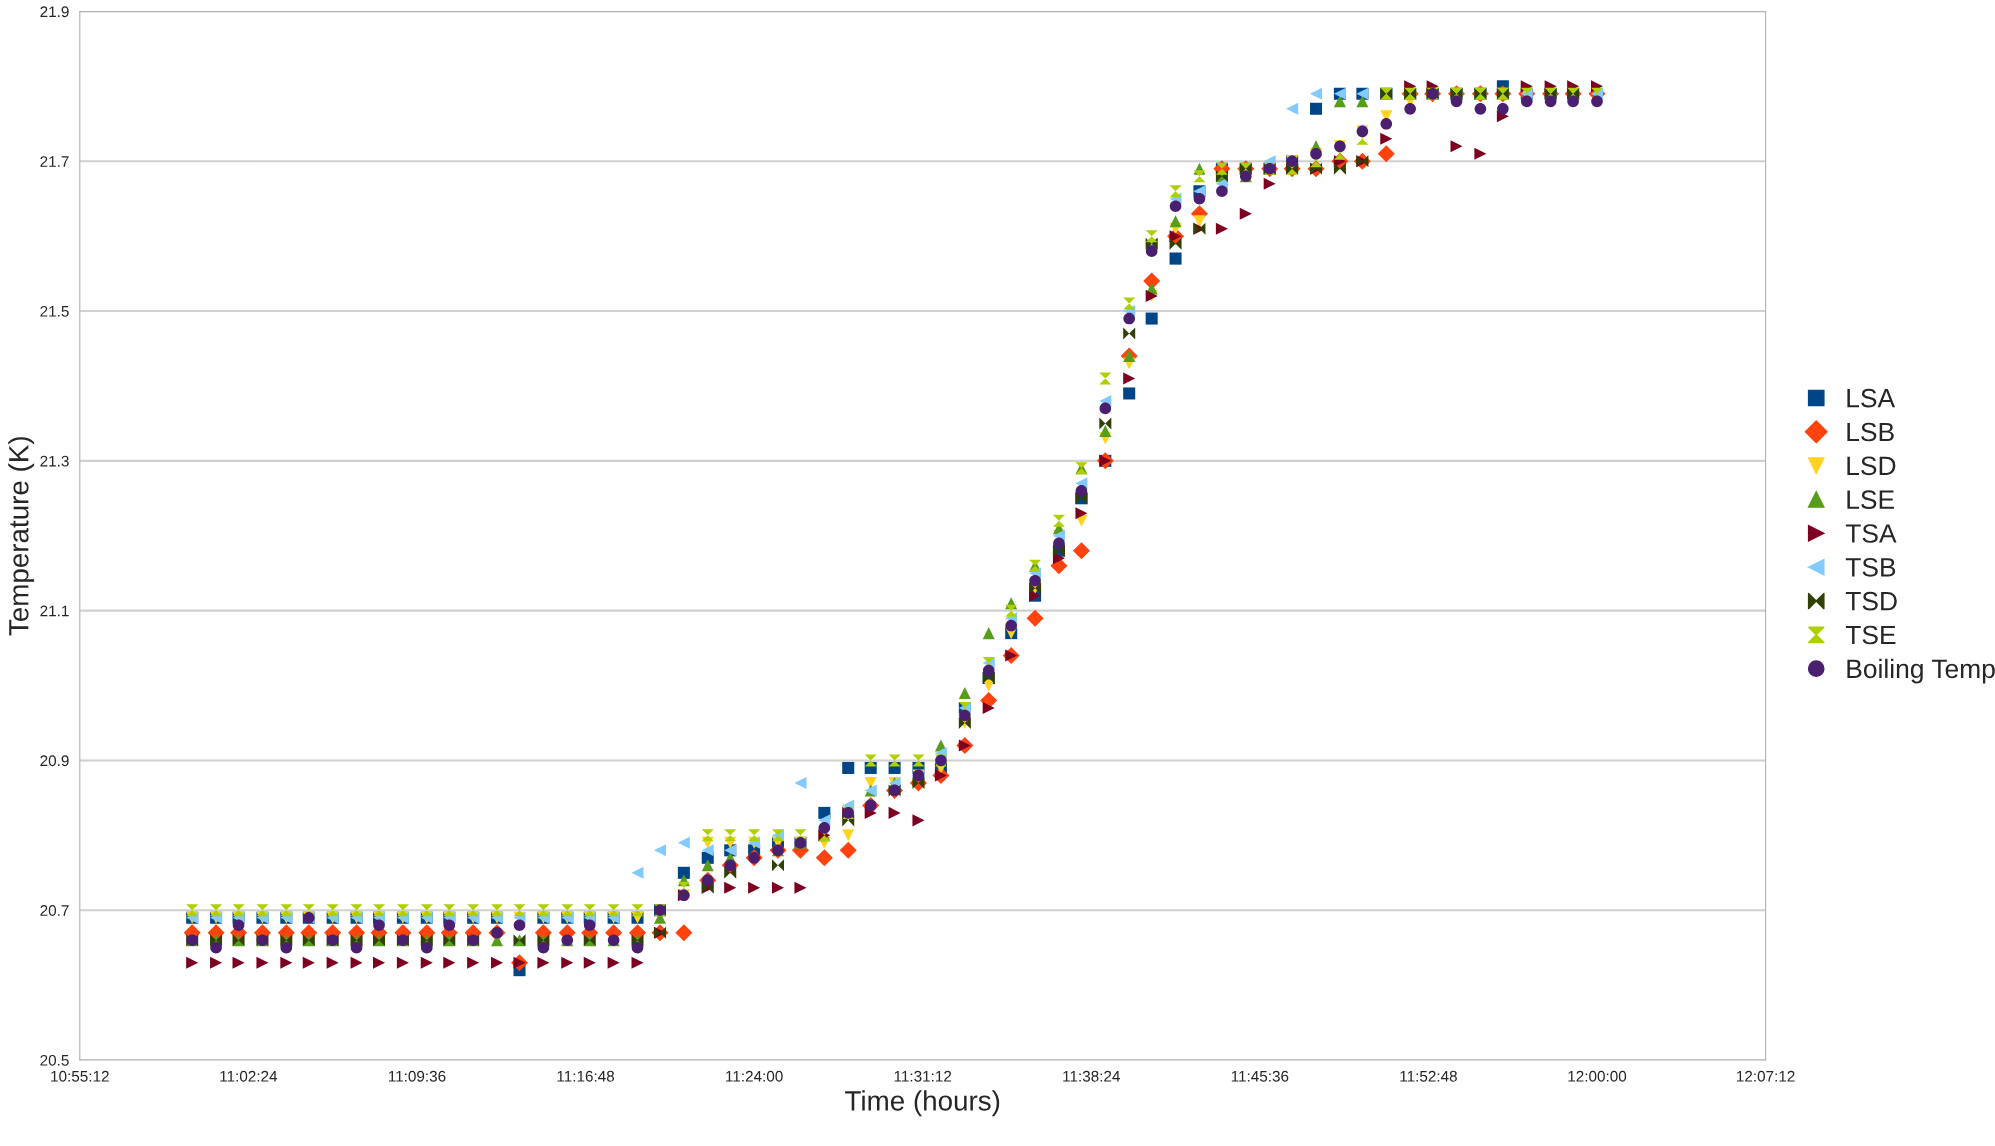  What do you see at coordinates (417, 1076) in the screenshot?
I see `x-tick-label: 11:09:36` at bounding box center [417, 1076].